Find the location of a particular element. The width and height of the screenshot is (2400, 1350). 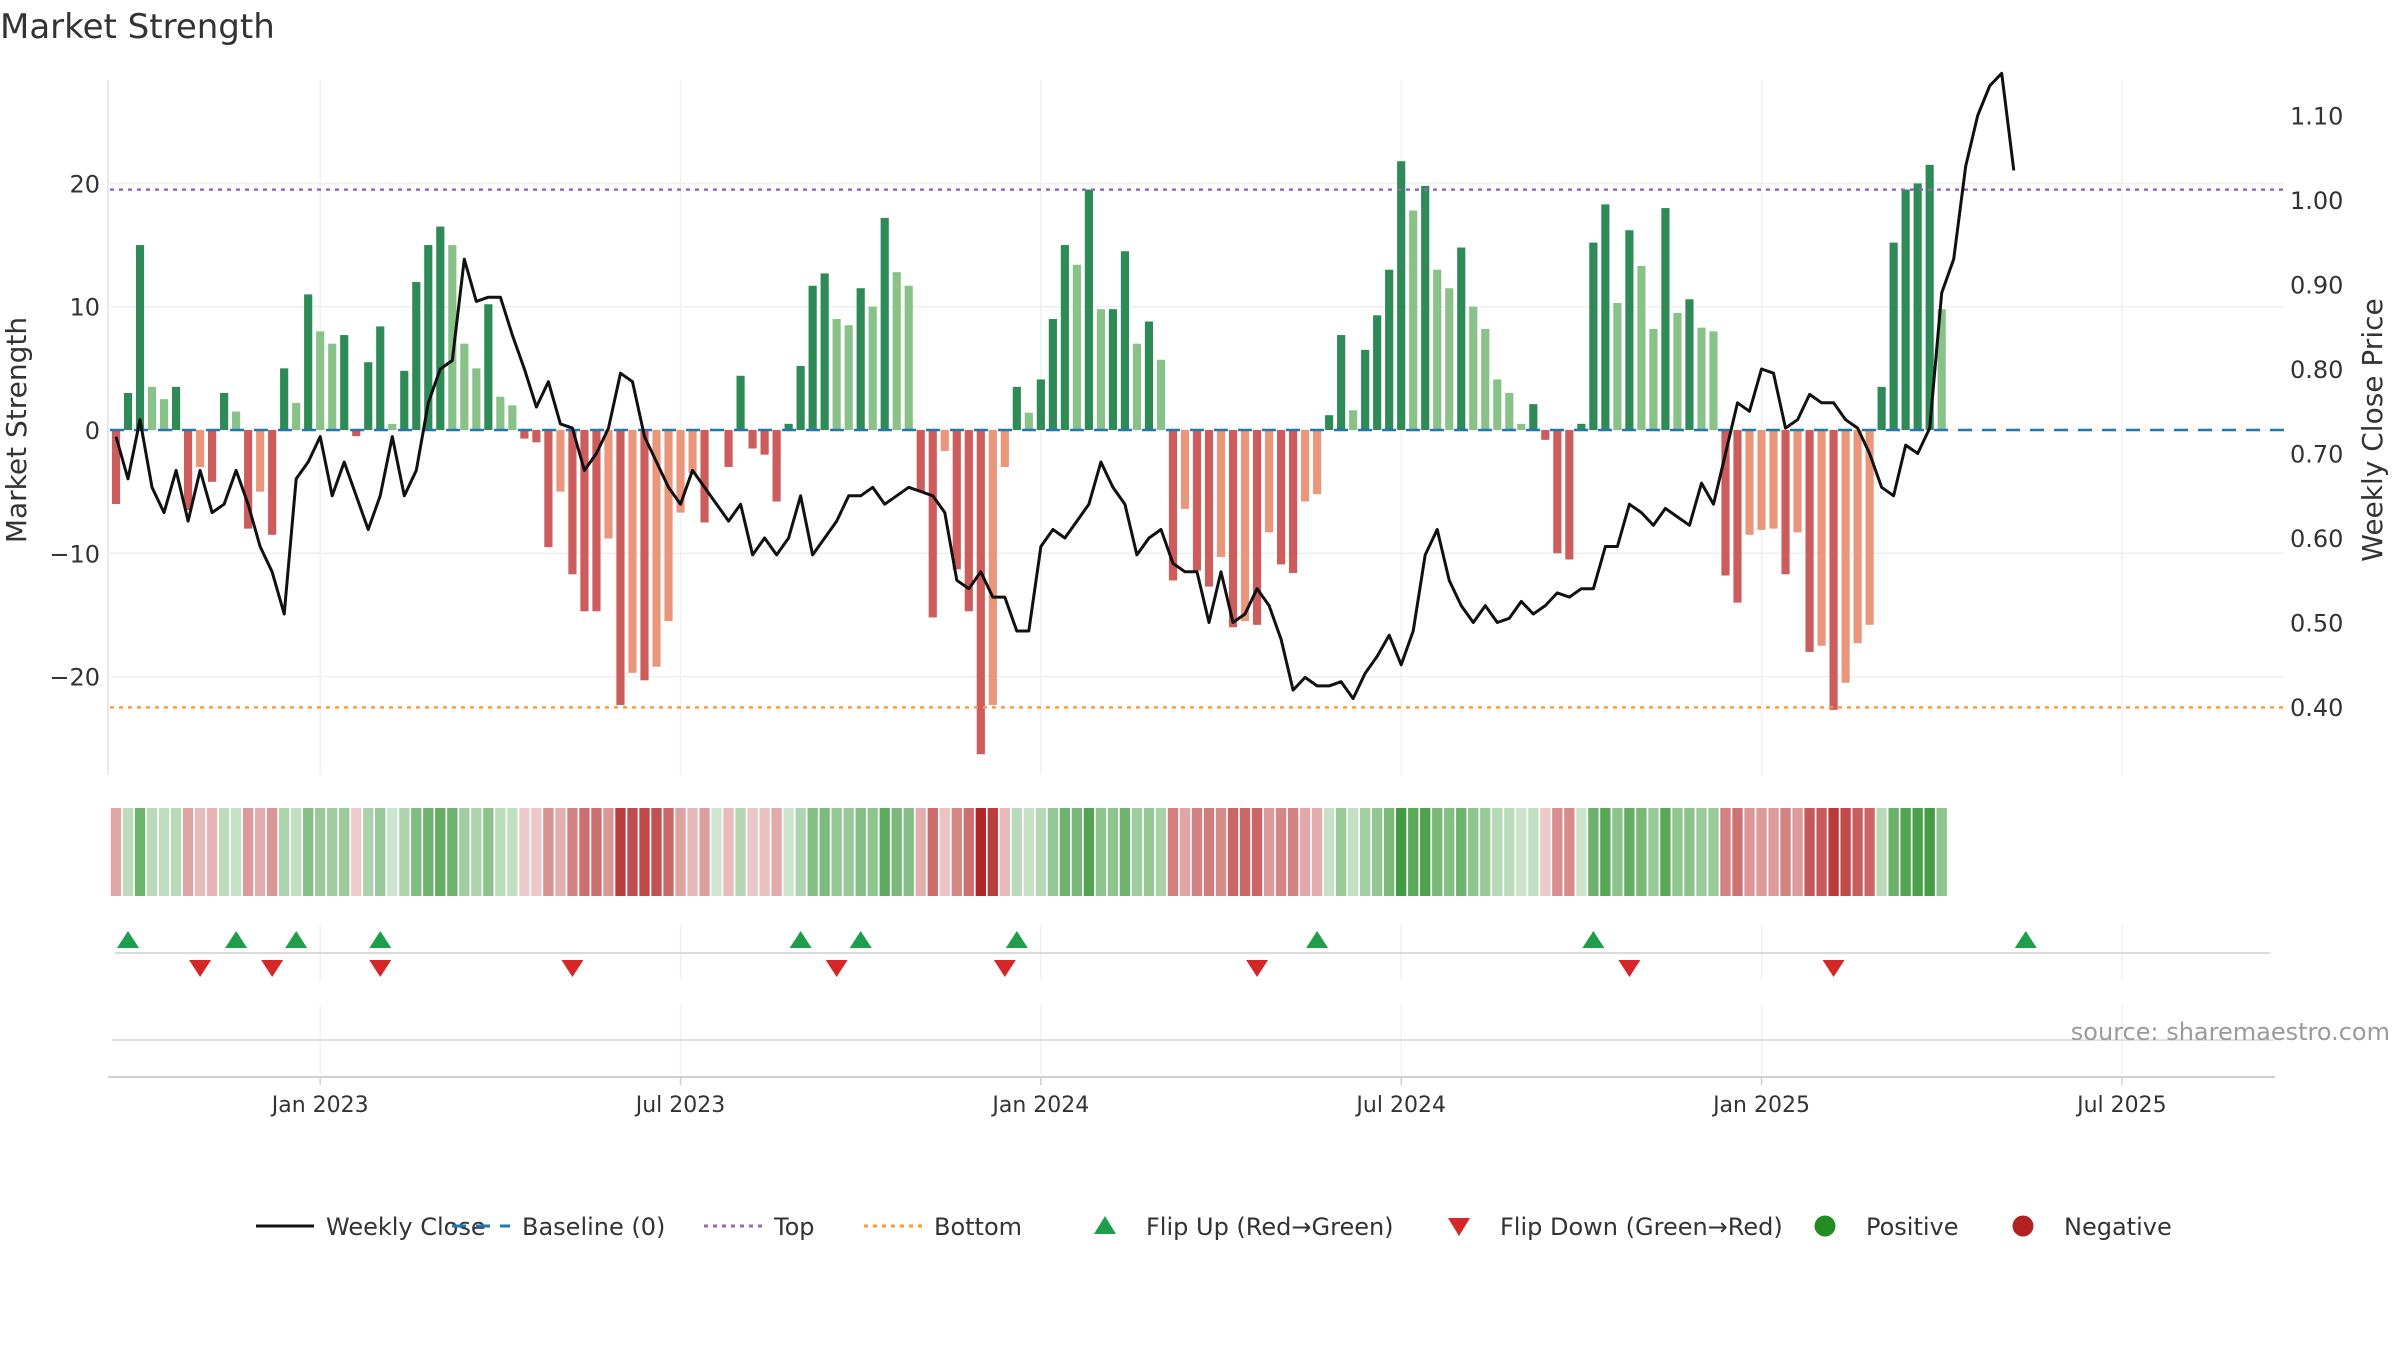

legend-item: Weekly Close is located at coordinates (371, 1227).